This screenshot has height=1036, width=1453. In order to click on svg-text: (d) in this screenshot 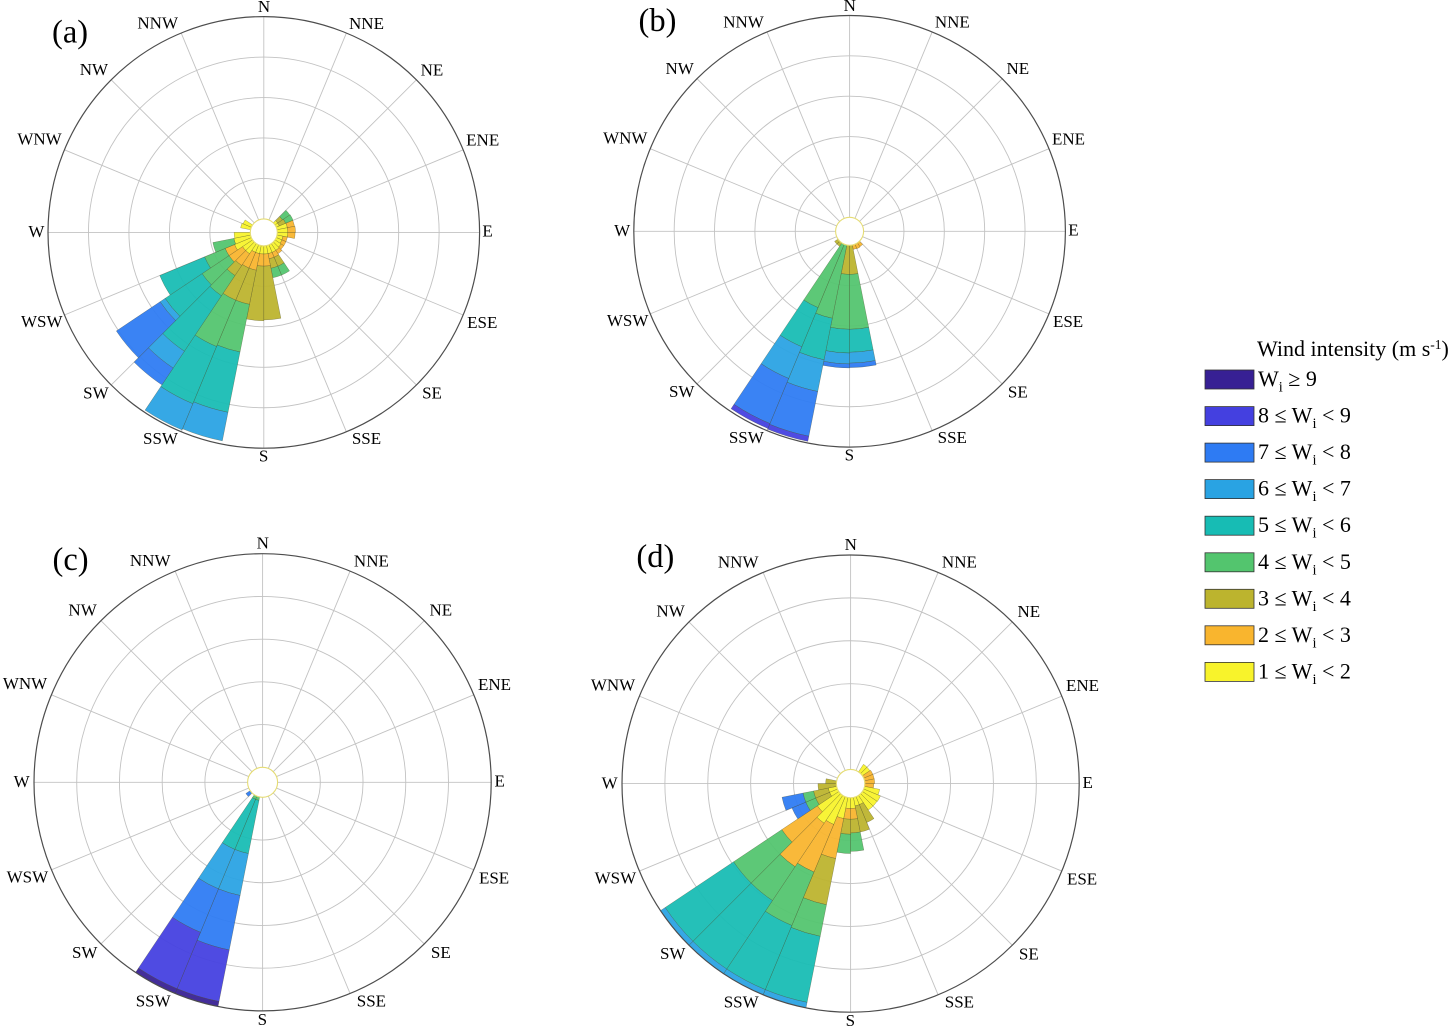, I will do `click(655, 557)`.